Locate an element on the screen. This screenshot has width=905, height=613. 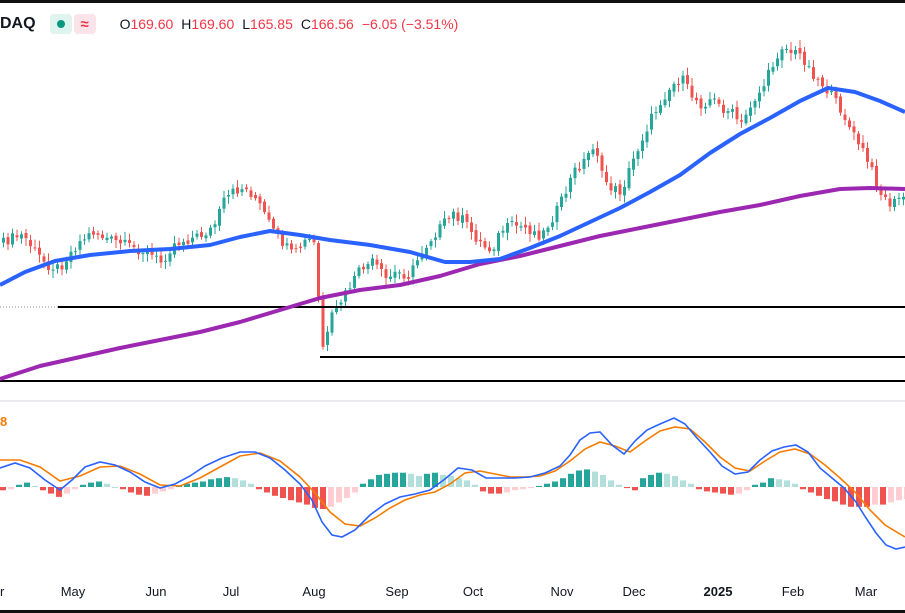
high-key: H is located at coordinates (186, 24).